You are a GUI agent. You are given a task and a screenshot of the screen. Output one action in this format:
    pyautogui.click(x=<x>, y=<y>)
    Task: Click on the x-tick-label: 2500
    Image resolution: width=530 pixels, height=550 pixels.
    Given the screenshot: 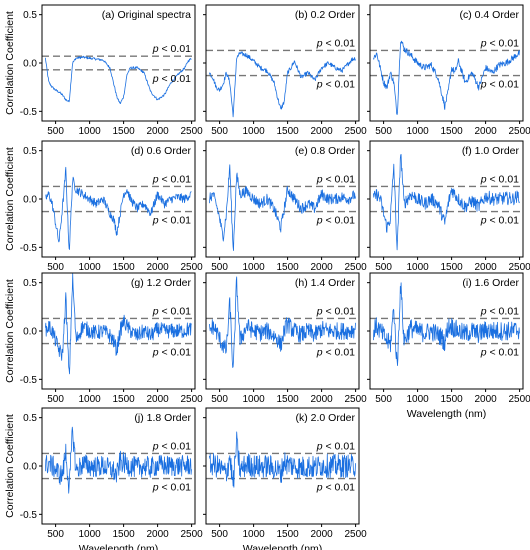 What is the action you would take?
    pyautogui.click(x=191, y=267)
    